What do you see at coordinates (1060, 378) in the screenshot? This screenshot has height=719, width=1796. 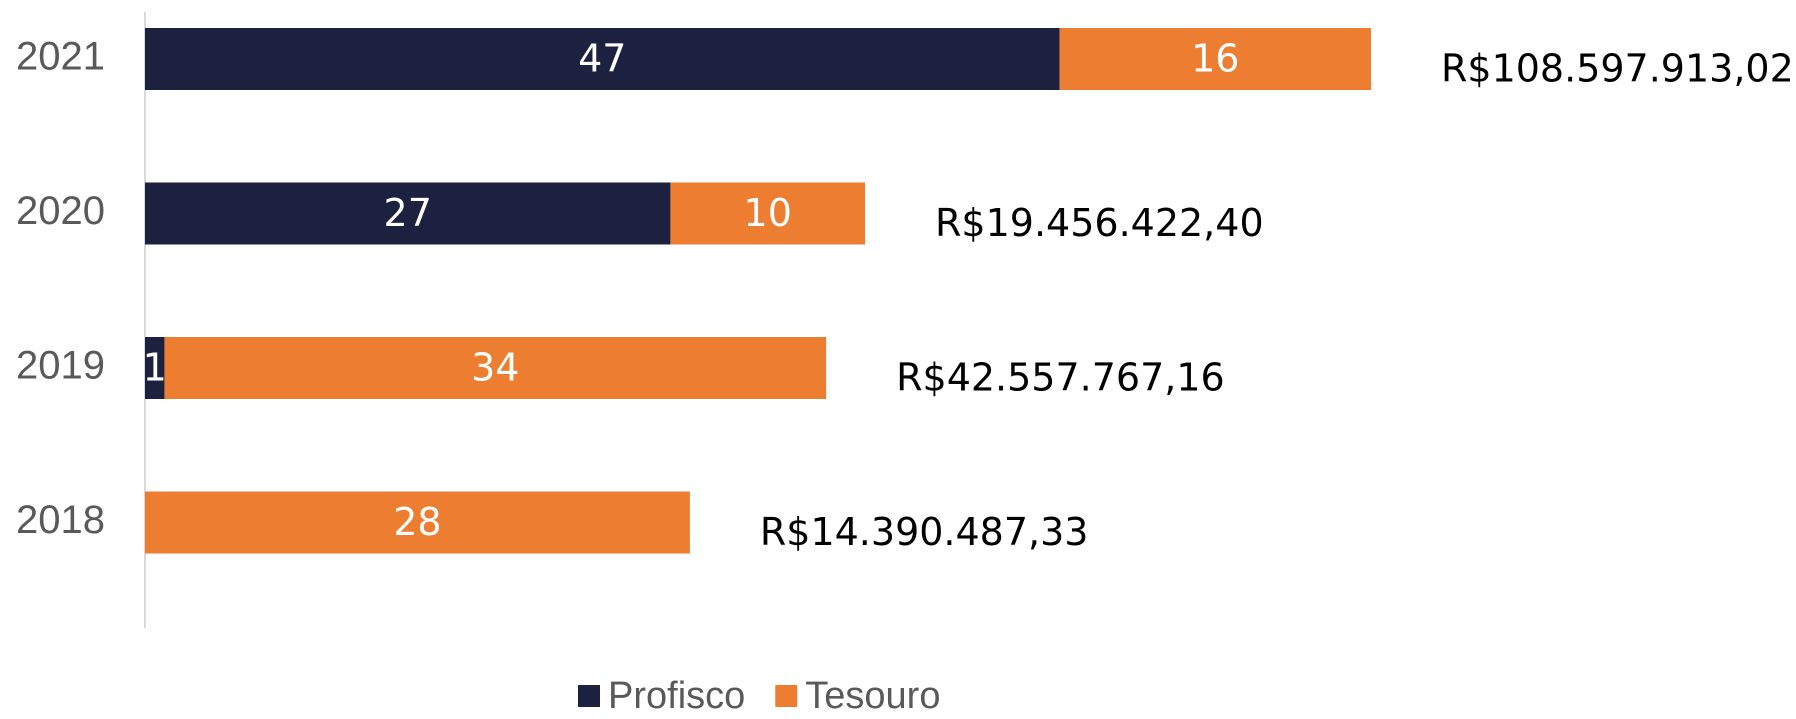 I see `total-annotation: R$42.557.767,16` at bounding box center [1060, 378].